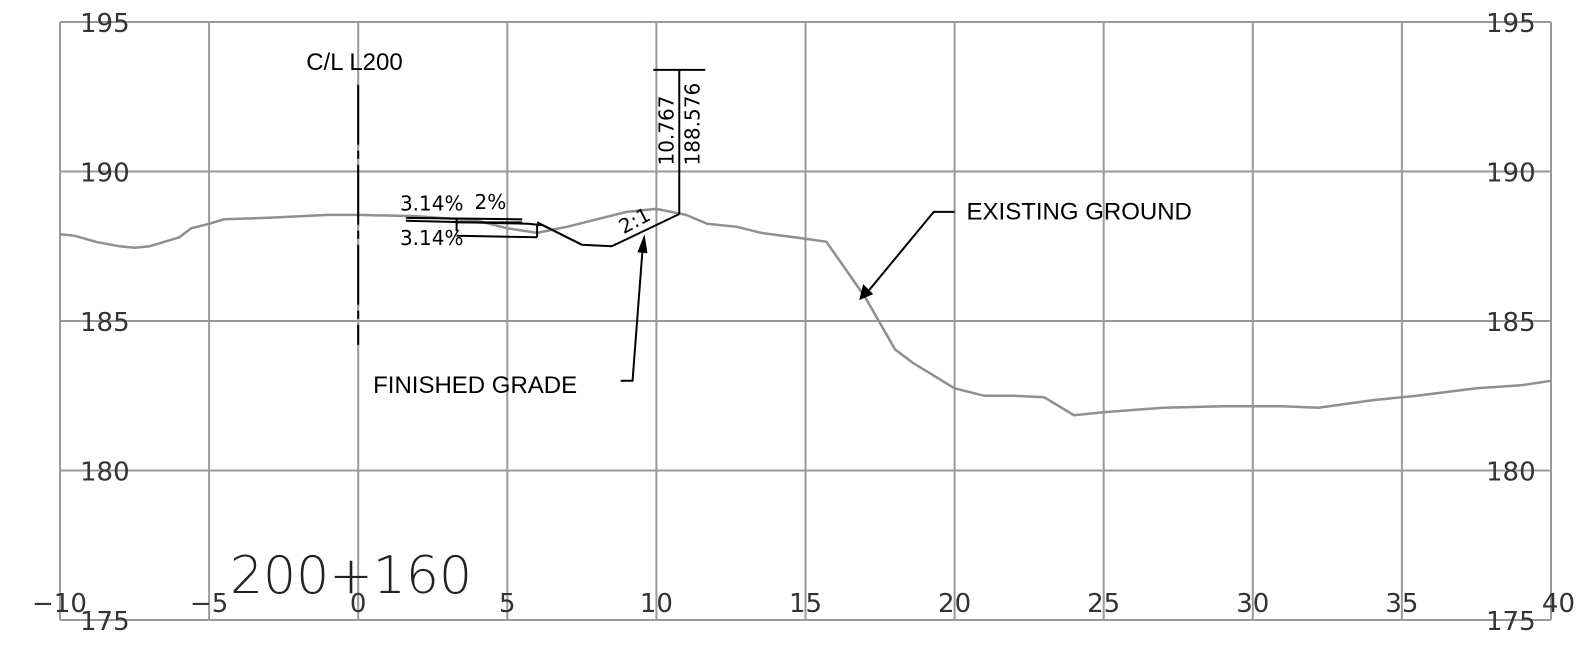 The height and width of the screenshot is (653, 1589). Describe the element at coordinates (656, 604) in the screenshot. I see `x-tick-label: 10` at that location.